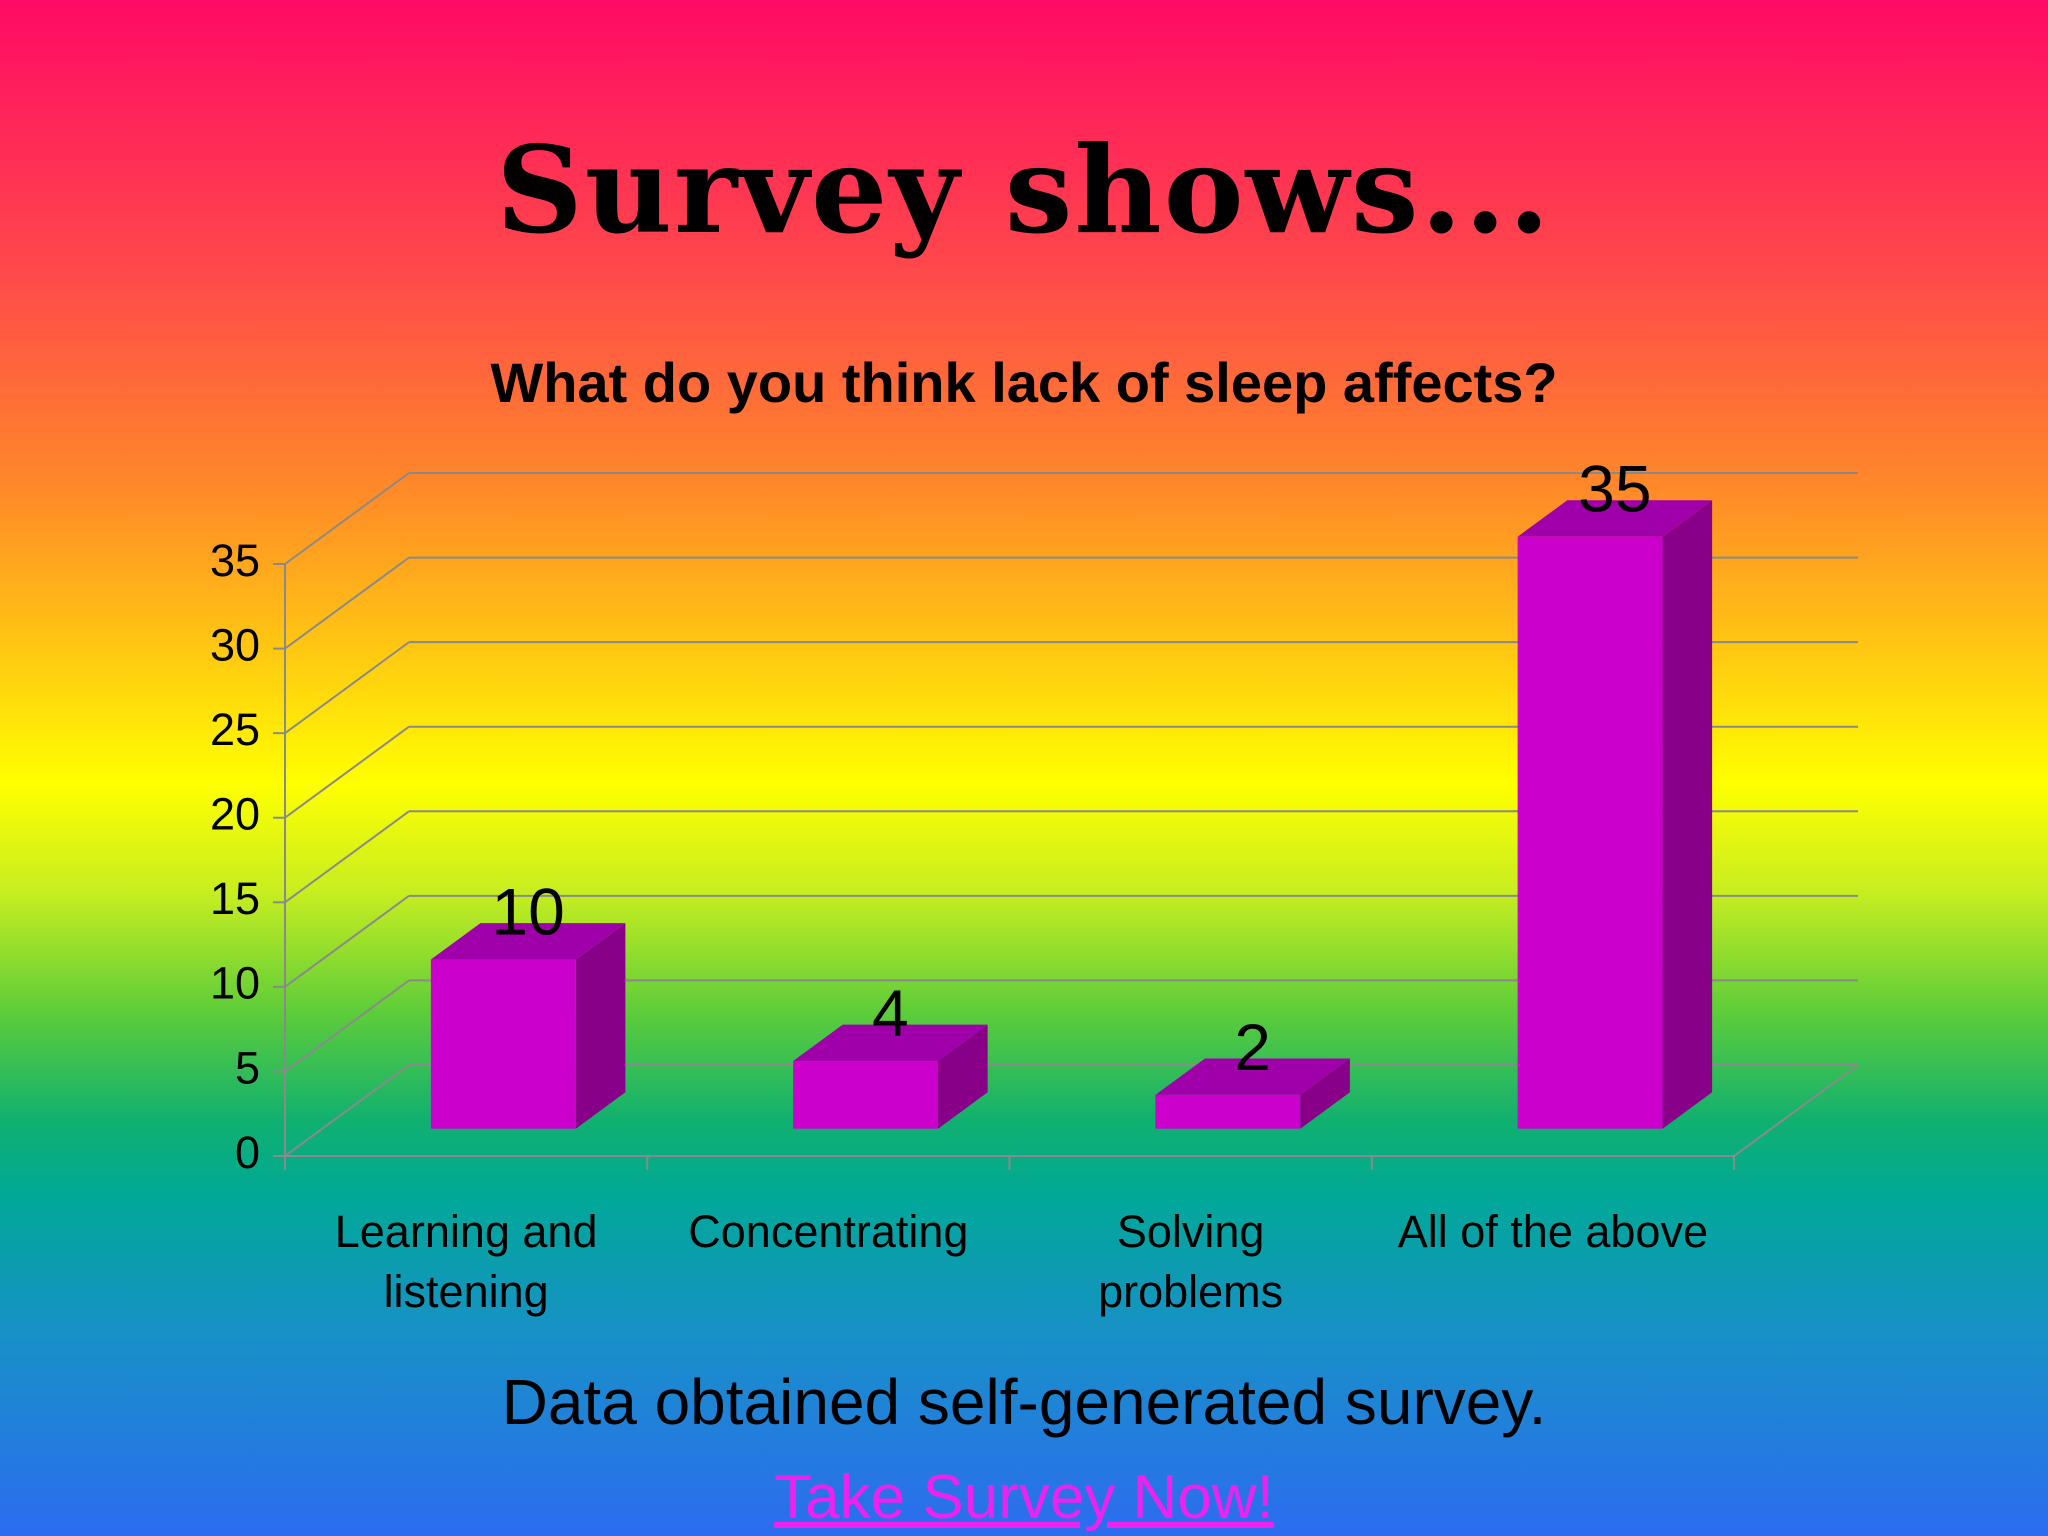  Describe the element at coordinates (466, 1261) in the screenshot. I see `x-tick-label: Learning and listening` at that location.